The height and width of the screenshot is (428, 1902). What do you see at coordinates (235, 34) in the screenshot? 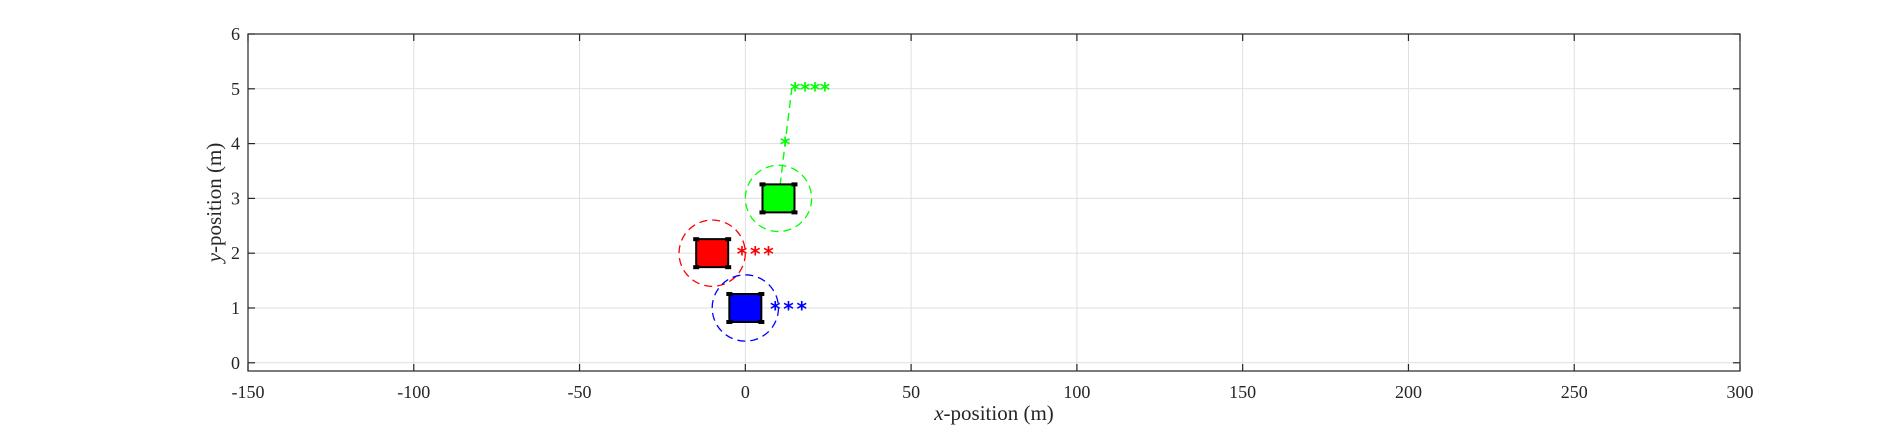
I see `y-tick-label: 6` at bounding box center [235, 34].